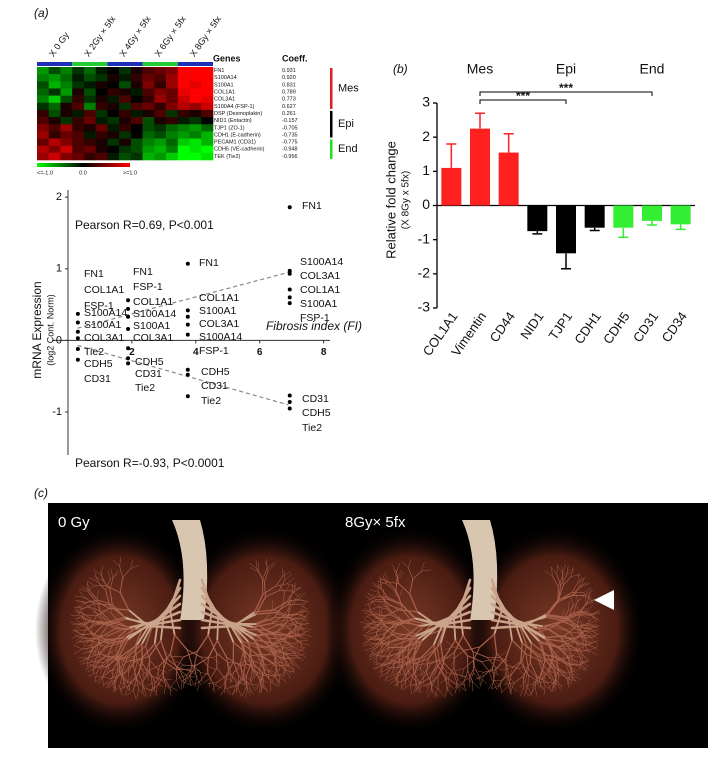  I want to click on scale-label: >=1.0, so click(130, 173).